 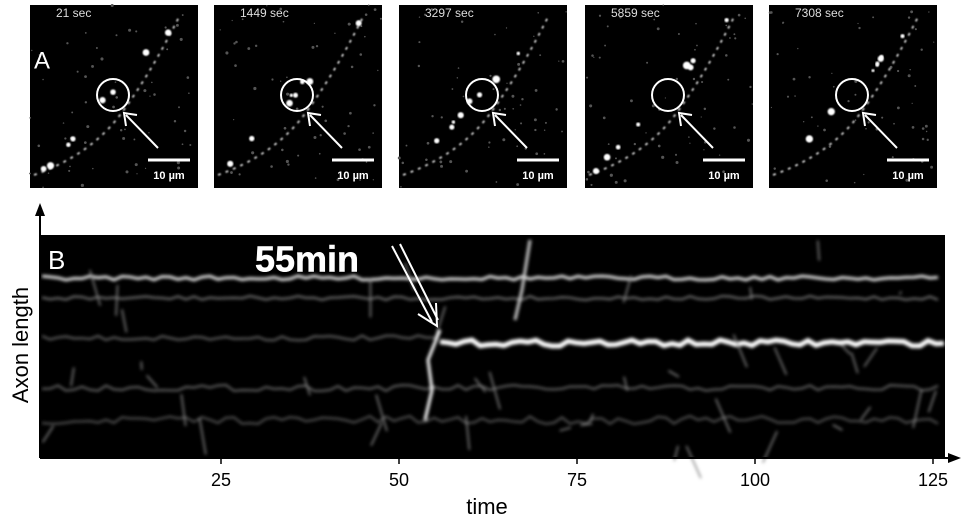 I want to click on micrograph: 3297 sec 10 µm, so click(x=482, y=96).